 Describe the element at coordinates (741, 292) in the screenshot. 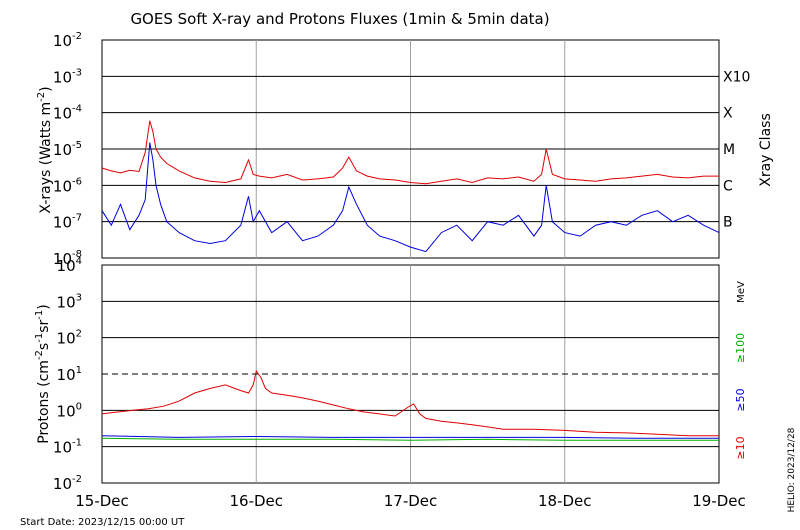

I see `proton-energy-unit: MeV` at that location.